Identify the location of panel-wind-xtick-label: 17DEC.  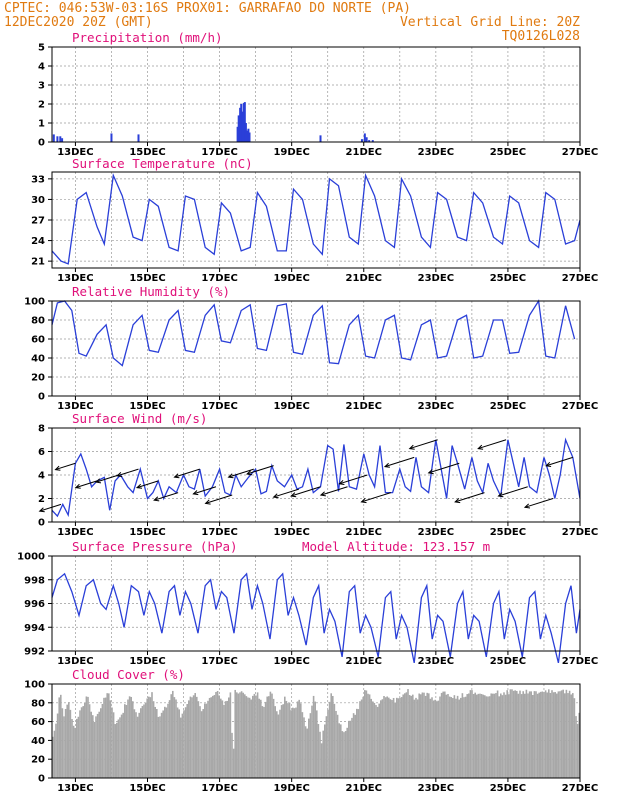
(219, 532).